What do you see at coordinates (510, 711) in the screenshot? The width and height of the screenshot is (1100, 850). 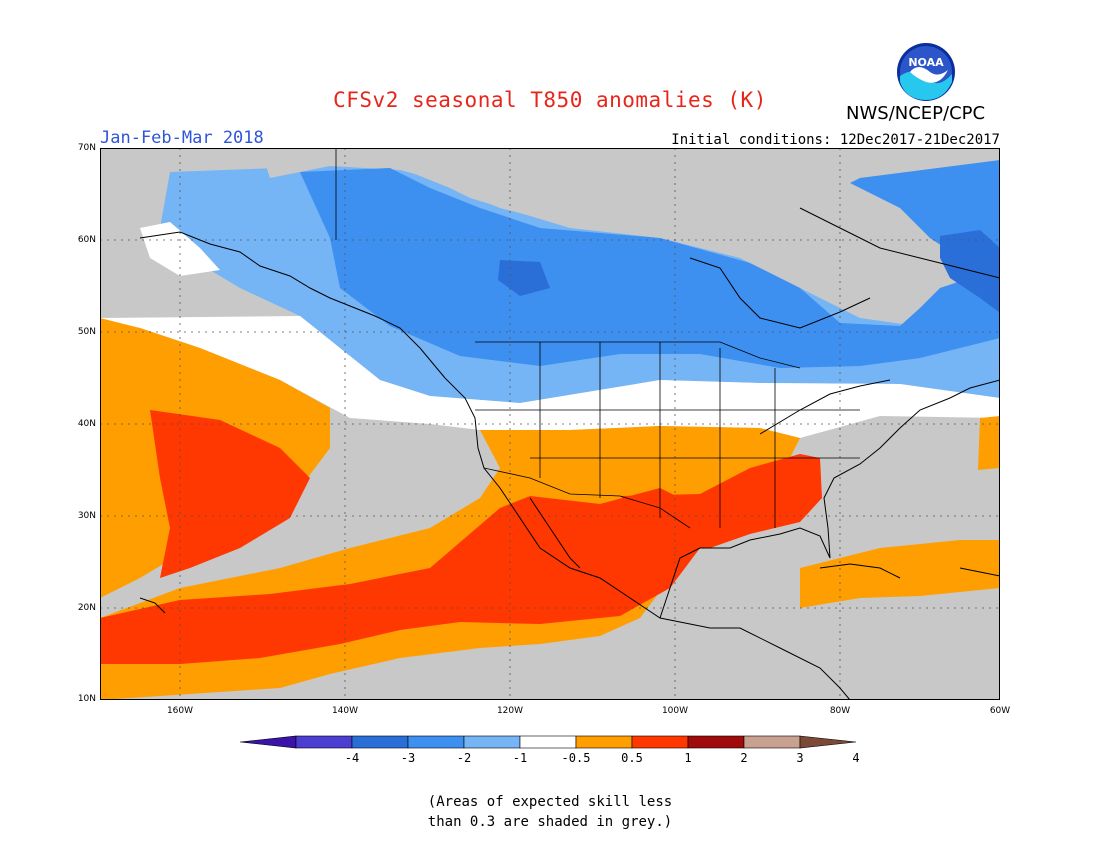 I see `lon-label-120w: 120W` at bounding box center [510, 711].